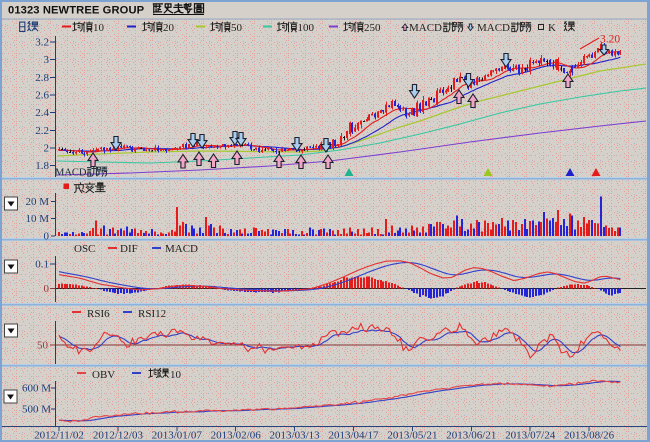 The height and width of the screenshot is (442, 650). I want to click on svg-text: 20 M, so click(37, 202).